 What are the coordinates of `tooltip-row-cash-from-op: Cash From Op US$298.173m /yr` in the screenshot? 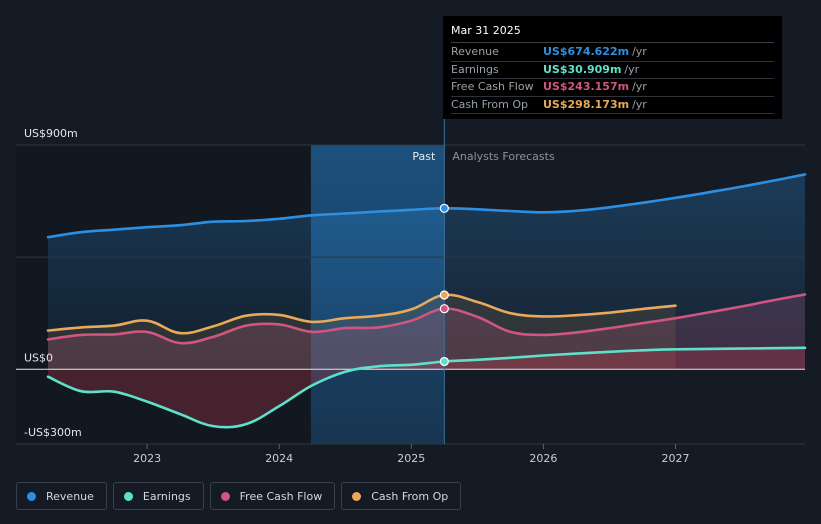 It's located at (612, 105).